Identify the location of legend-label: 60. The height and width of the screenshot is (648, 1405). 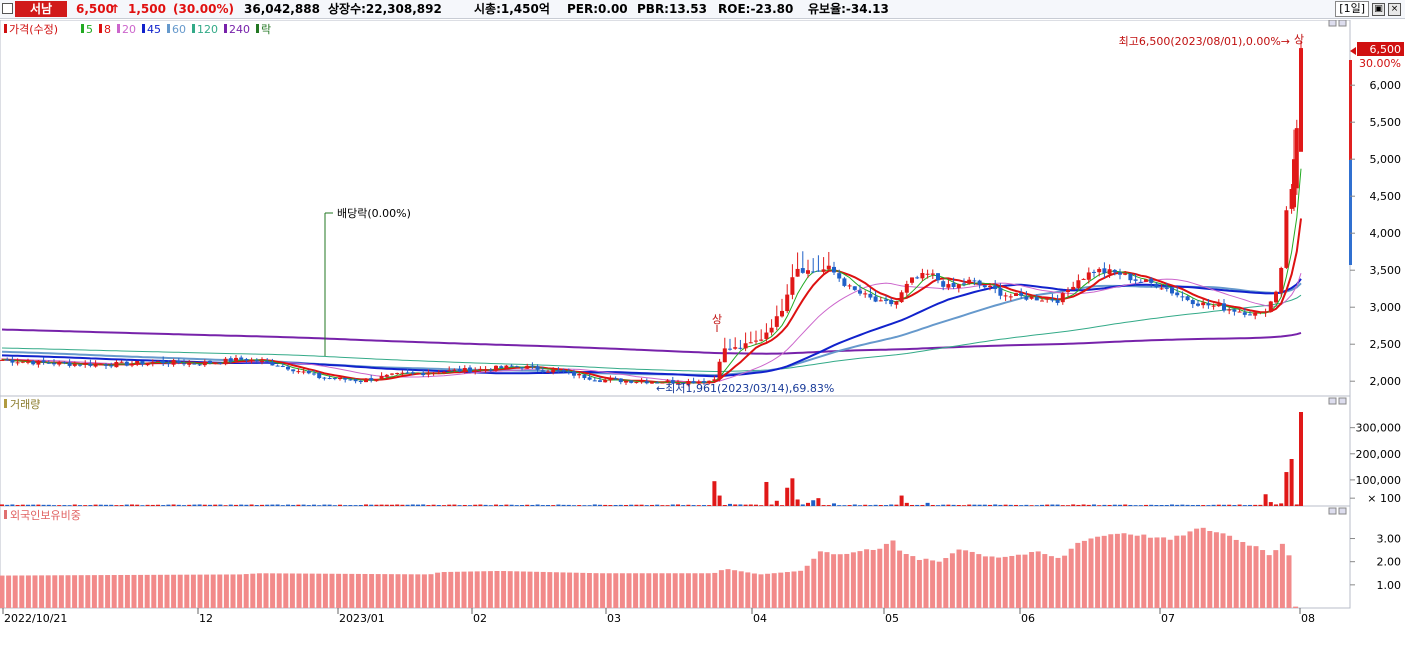
(179, 29).